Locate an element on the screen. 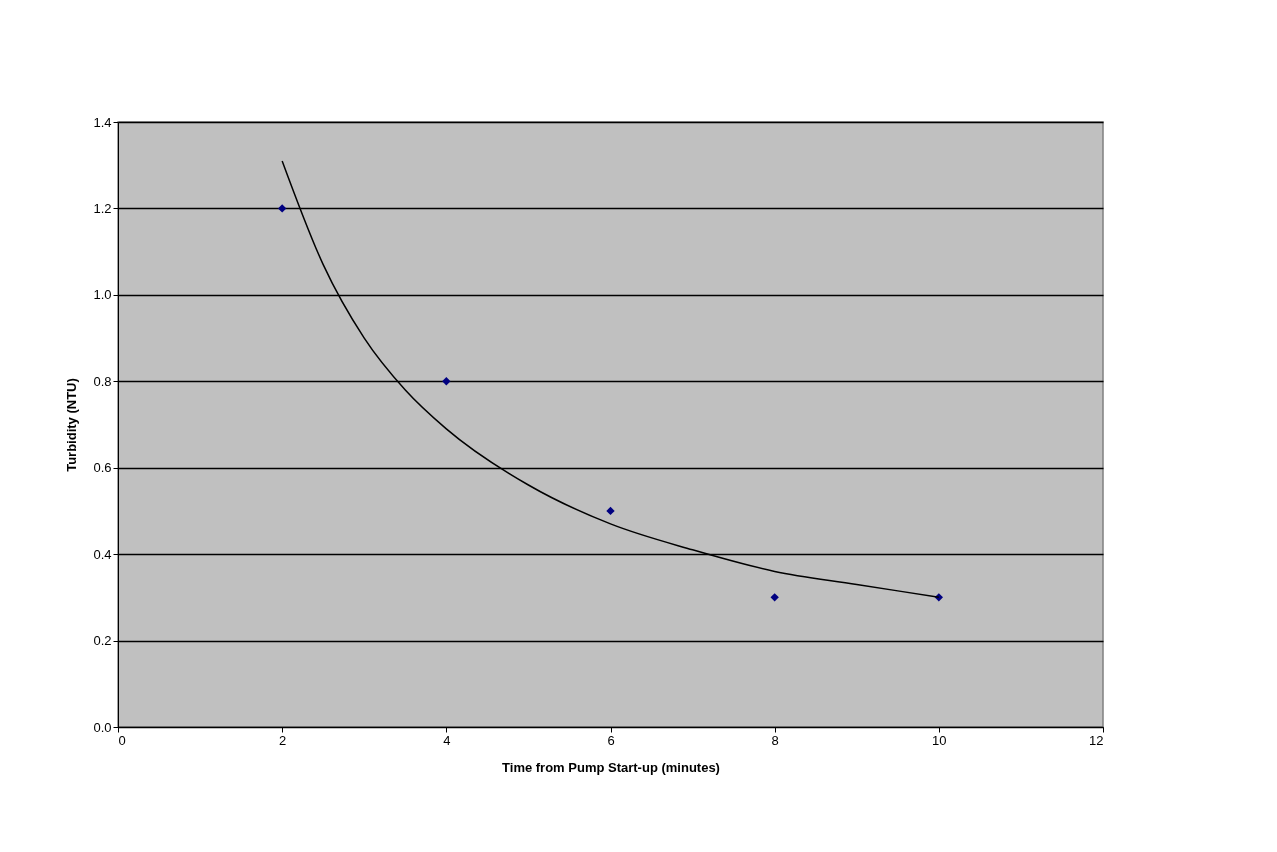  y-axis-title: Turbidity (NTU) is located at coordinates (72, 425).